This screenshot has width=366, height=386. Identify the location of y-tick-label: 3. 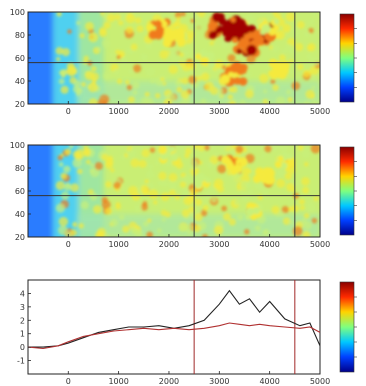
(22, 307).